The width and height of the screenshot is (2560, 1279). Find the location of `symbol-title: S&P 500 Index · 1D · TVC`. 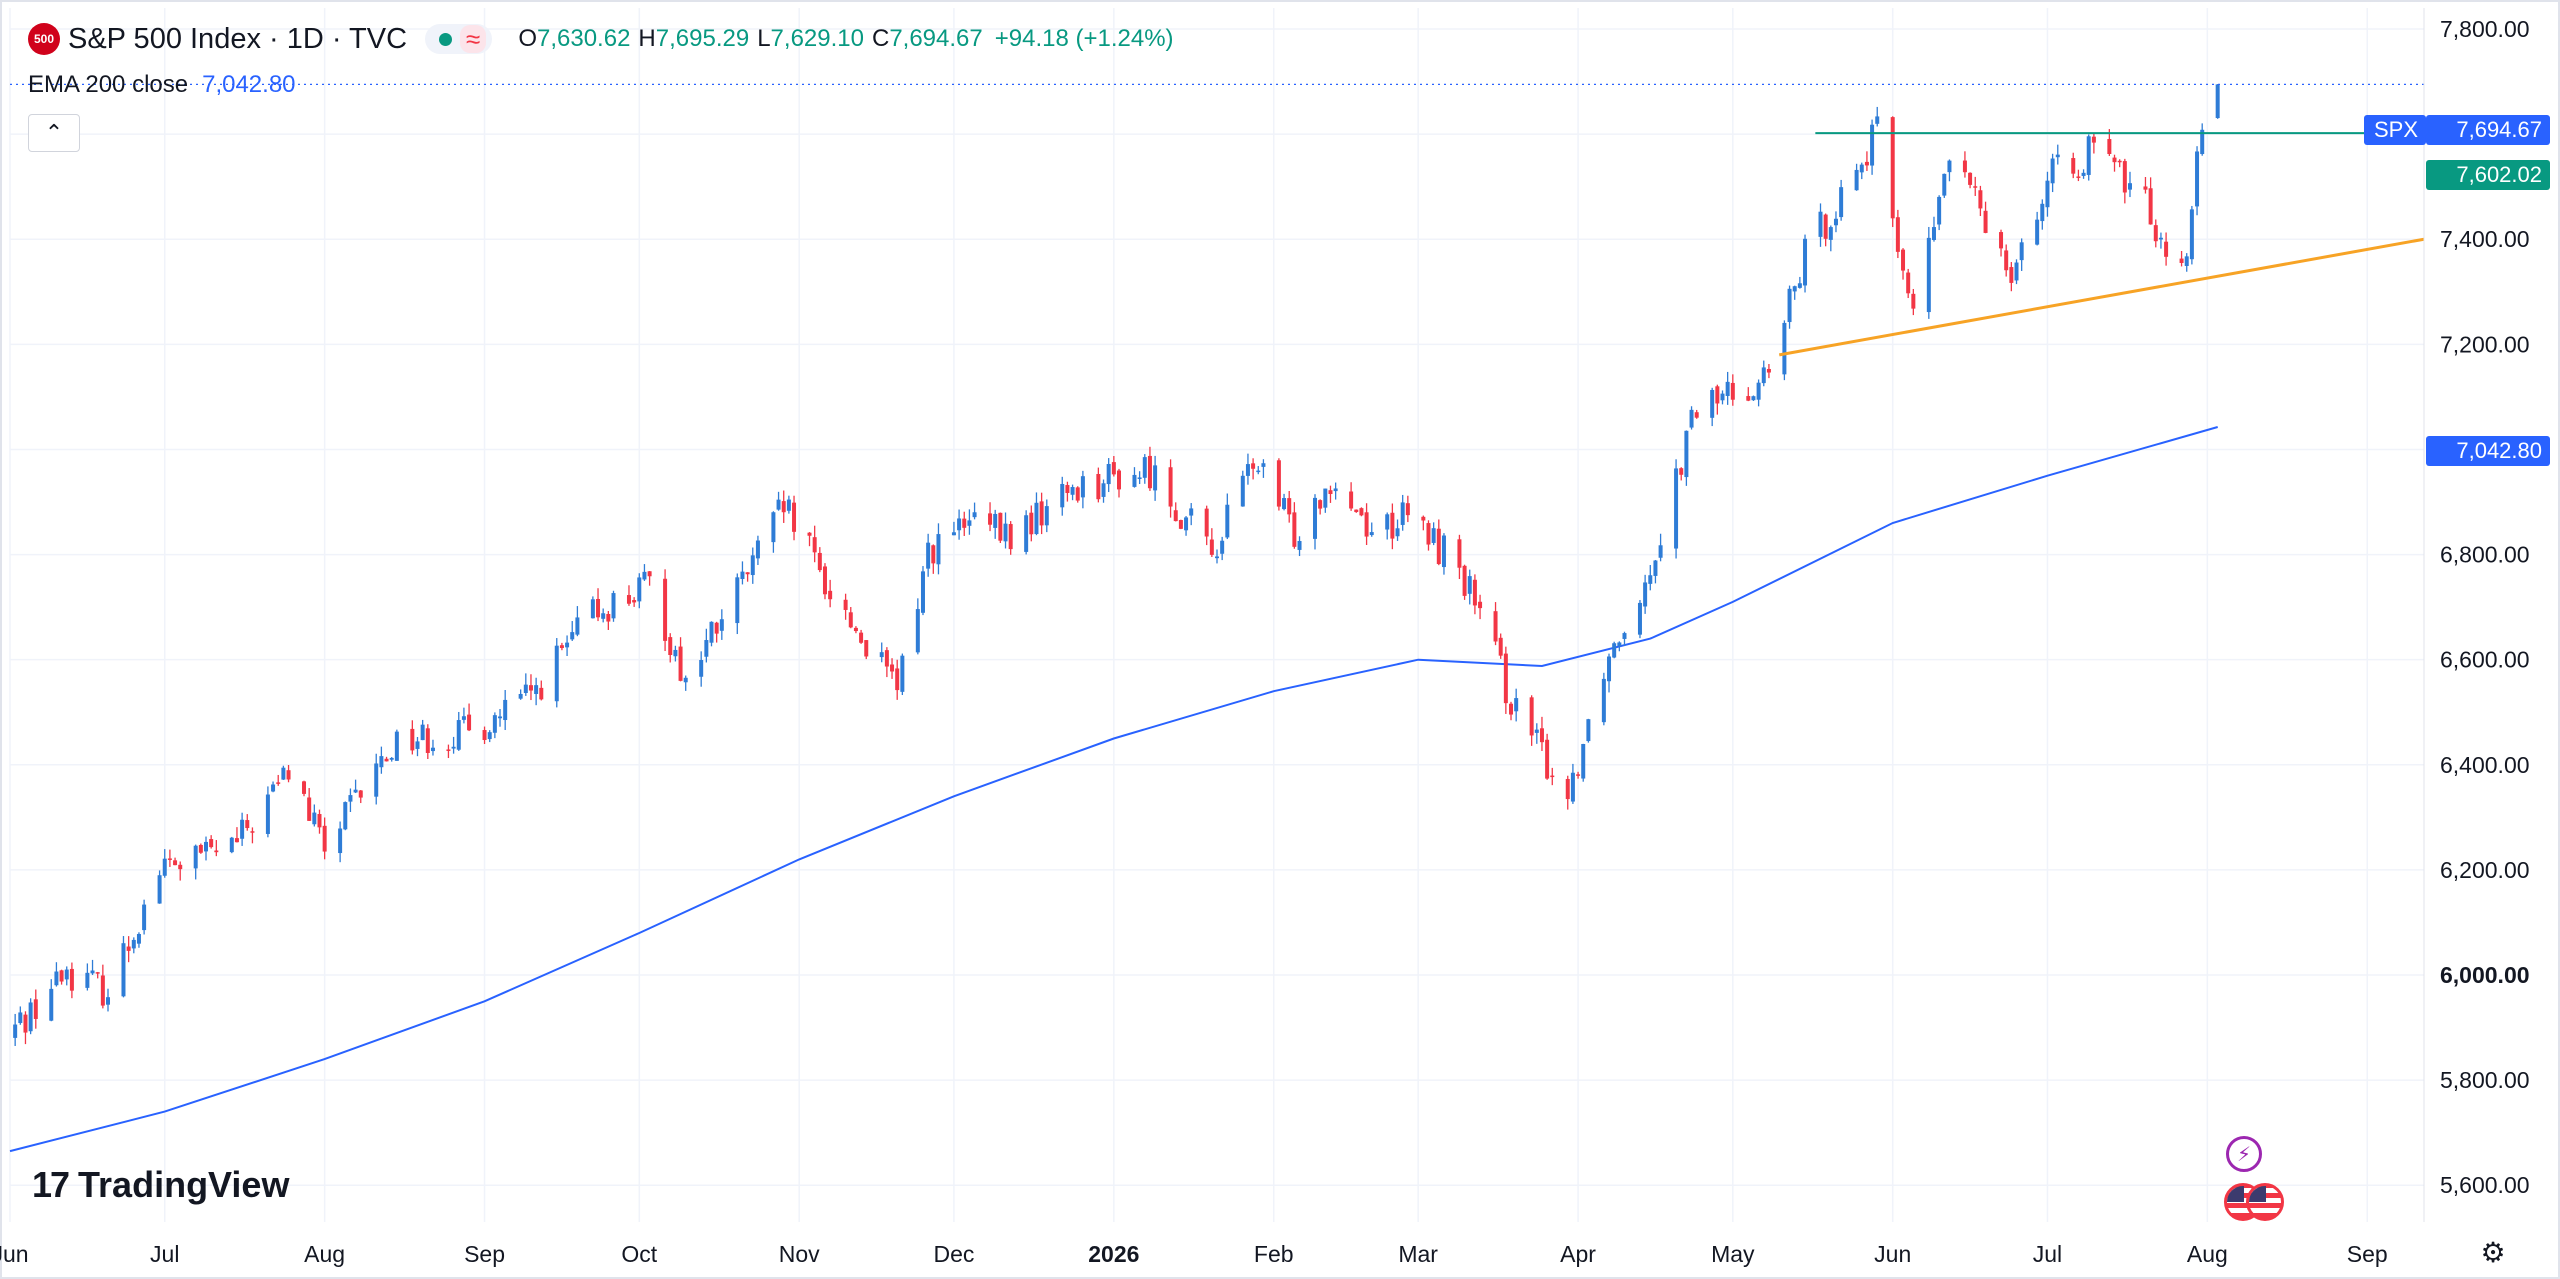

symbol-title: S&P 500 Index · 1D · TVC is located at coordinates (238, 38).